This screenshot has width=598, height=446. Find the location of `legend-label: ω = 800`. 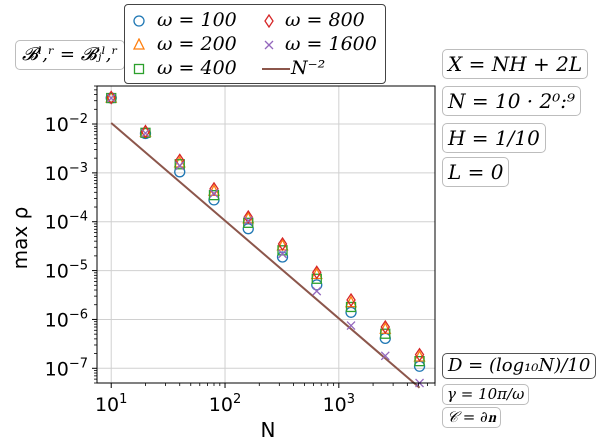

legend-label: ω = 800 is located at coordinates (325, 20).